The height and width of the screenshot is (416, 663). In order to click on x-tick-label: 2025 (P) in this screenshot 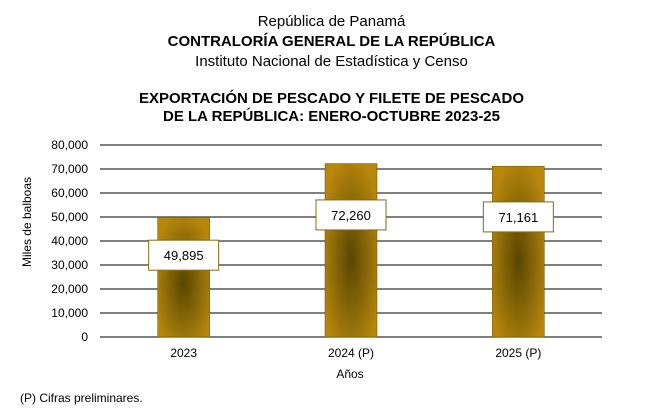, I will do `click(518, 353)`.